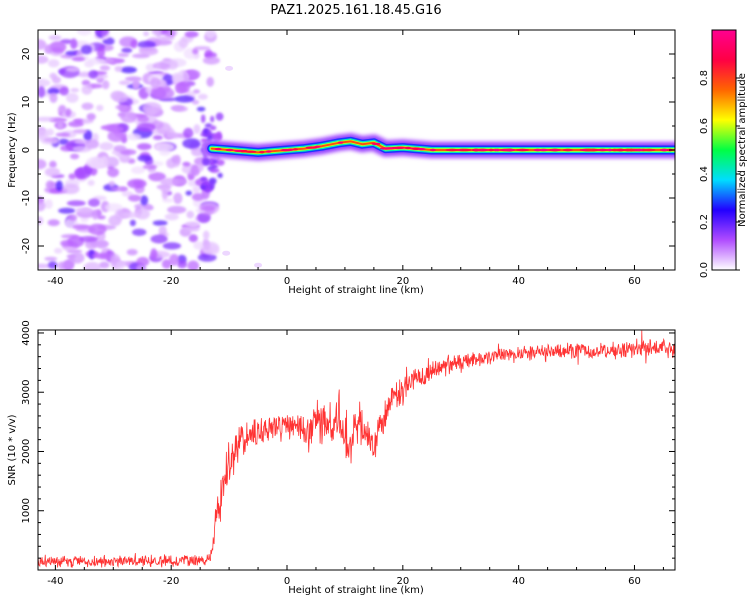  I want to click on spectrogram-y-tick-label: -10, so click(26, 198).